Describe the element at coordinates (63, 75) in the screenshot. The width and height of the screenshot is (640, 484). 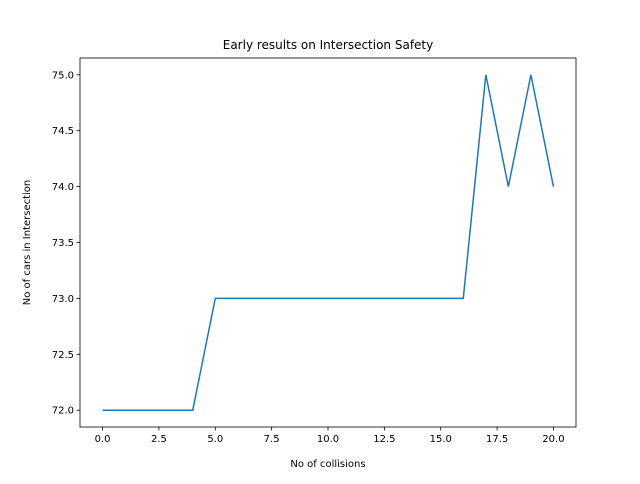
I see `y-tick-label: 75.0` at that location.